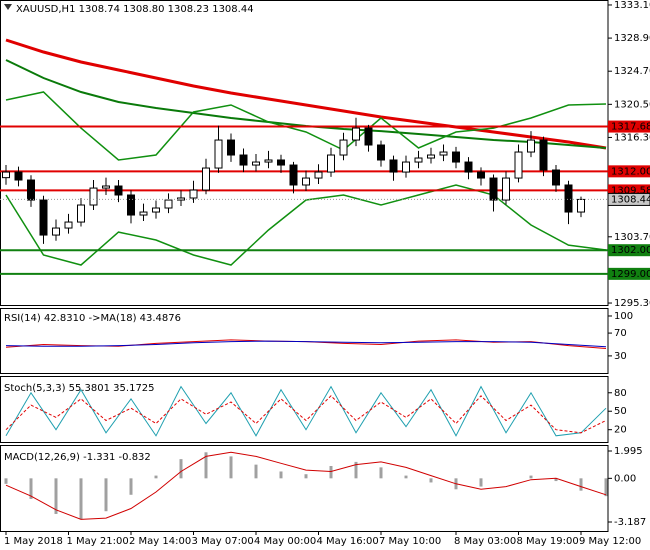 The image size is (650, 550). I want to click on y-tick-label: 100, so click(623, 316).